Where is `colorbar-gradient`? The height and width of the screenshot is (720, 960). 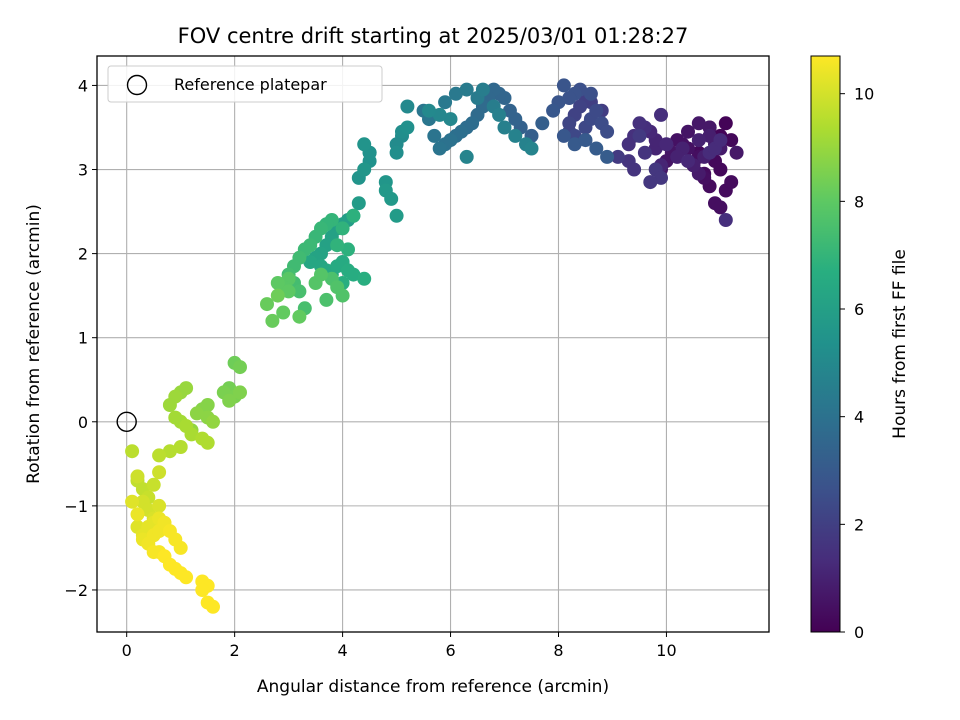
colorbar-gradient is located at coordinates (825, 344).